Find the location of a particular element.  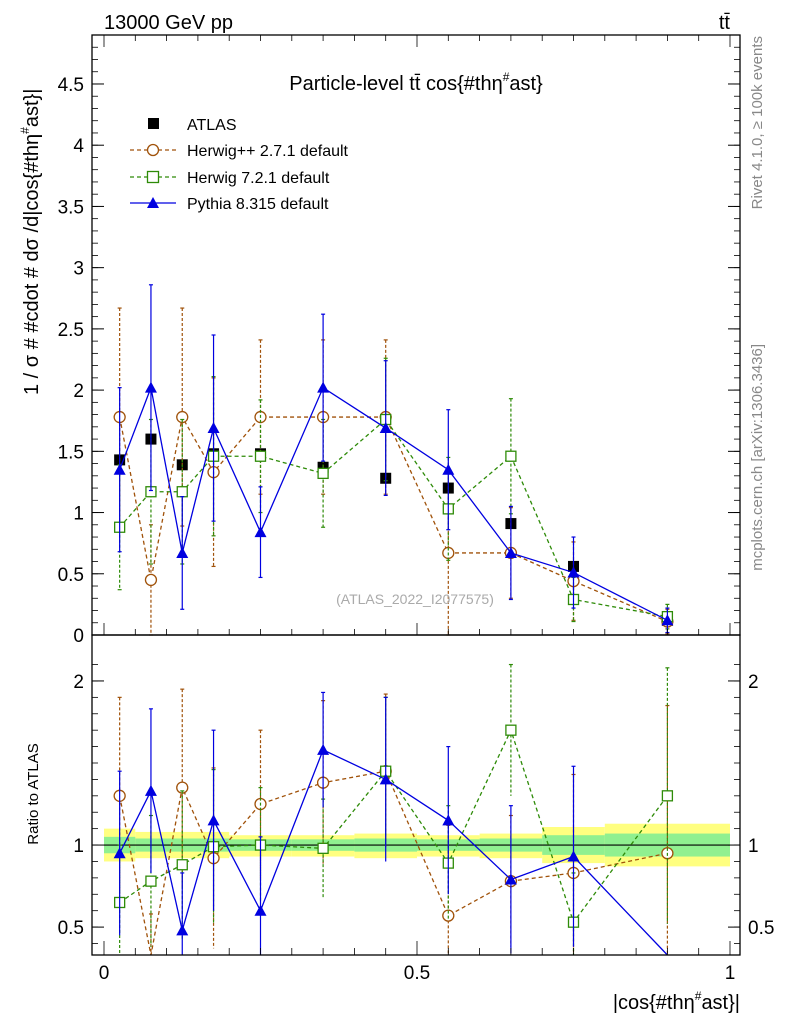

legend-atlas-marker is located at coordinates (153, 123).